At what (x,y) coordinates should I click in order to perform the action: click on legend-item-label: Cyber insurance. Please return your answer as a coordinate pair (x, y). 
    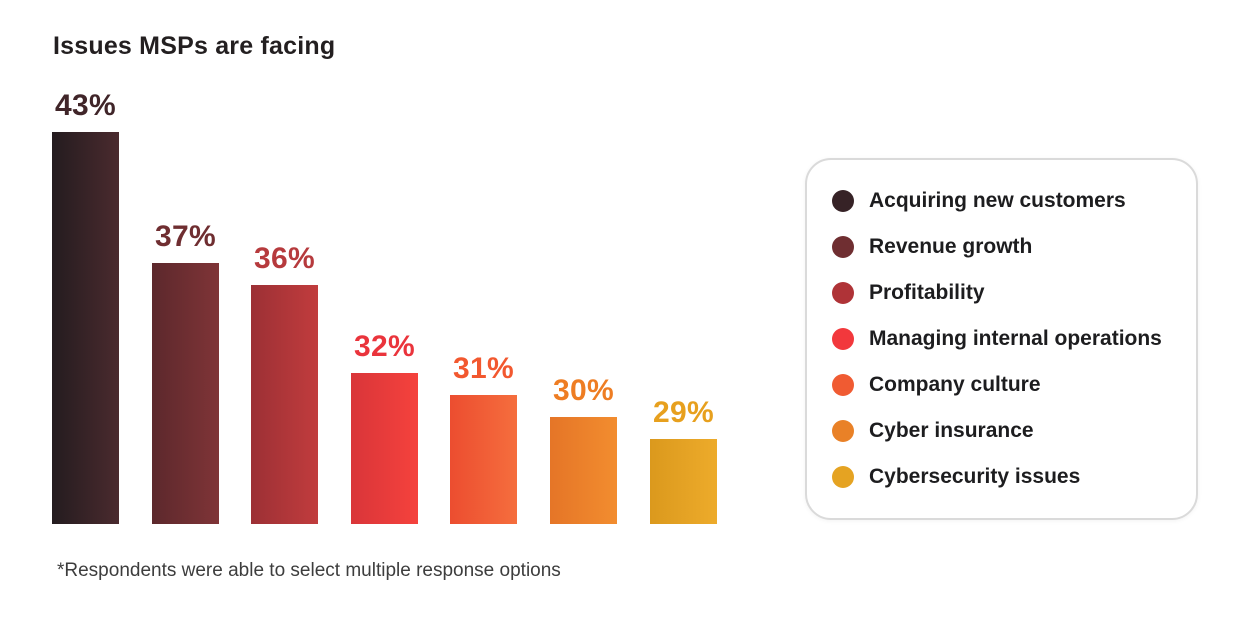
    Looking at the image, I should click on (951, 430).